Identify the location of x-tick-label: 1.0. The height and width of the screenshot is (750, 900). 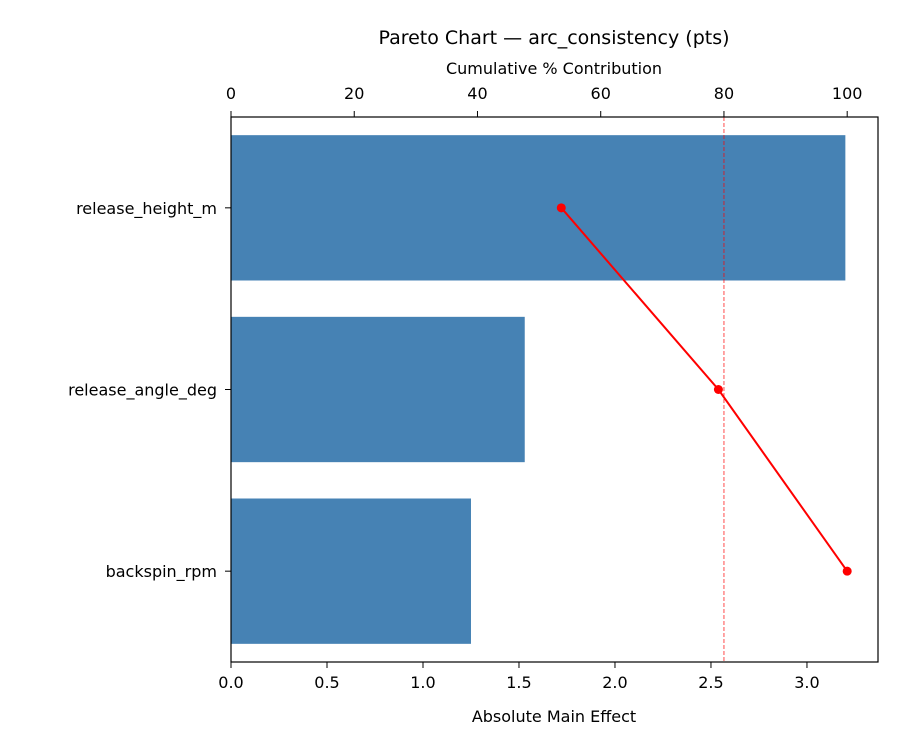
(422, 682).